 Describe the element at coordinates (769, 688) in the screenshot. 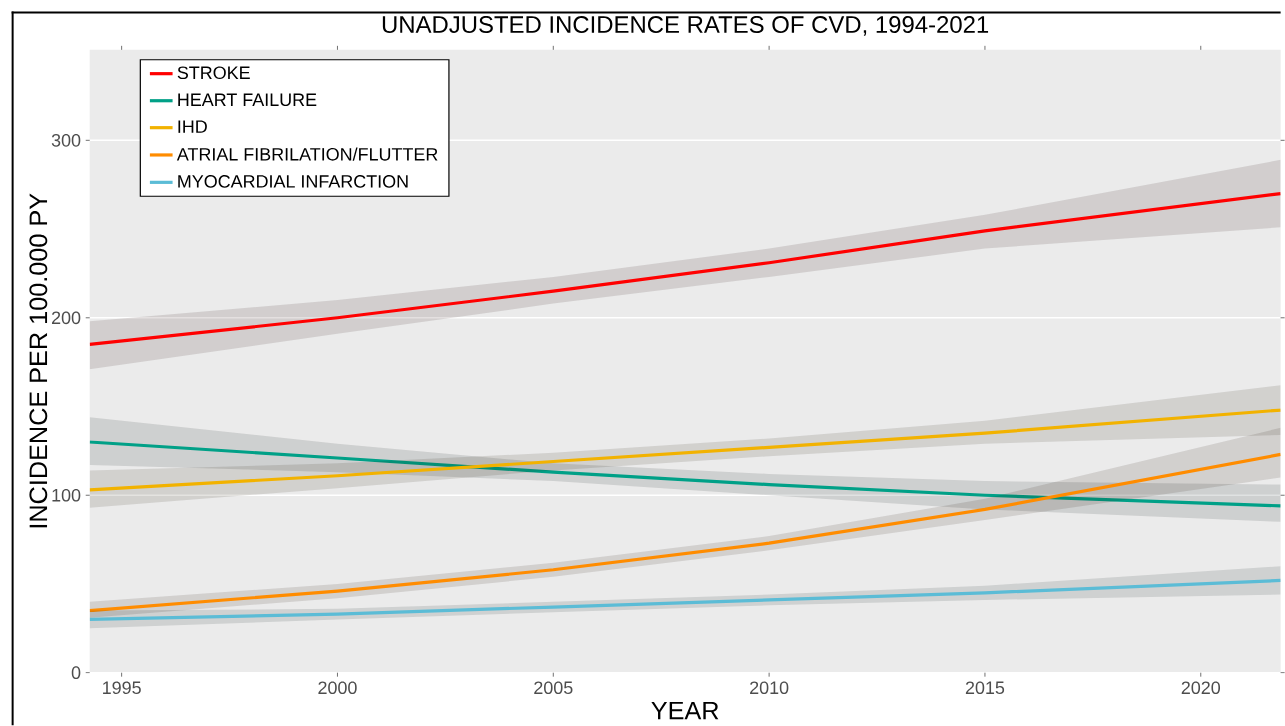

I see `x-tick-label: 2010` at that location.